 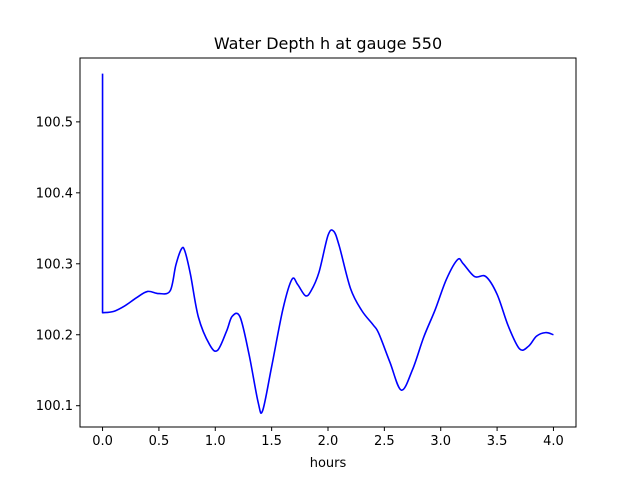 I want to click on x-tick-label: 1.0, so click(x=215, y=441).